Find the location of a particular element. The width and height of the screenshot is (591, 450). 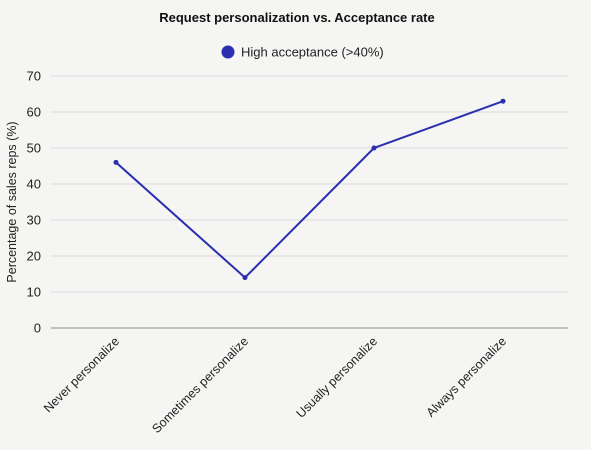

y-tick-label: 20 is located at coordinates (34, 256).